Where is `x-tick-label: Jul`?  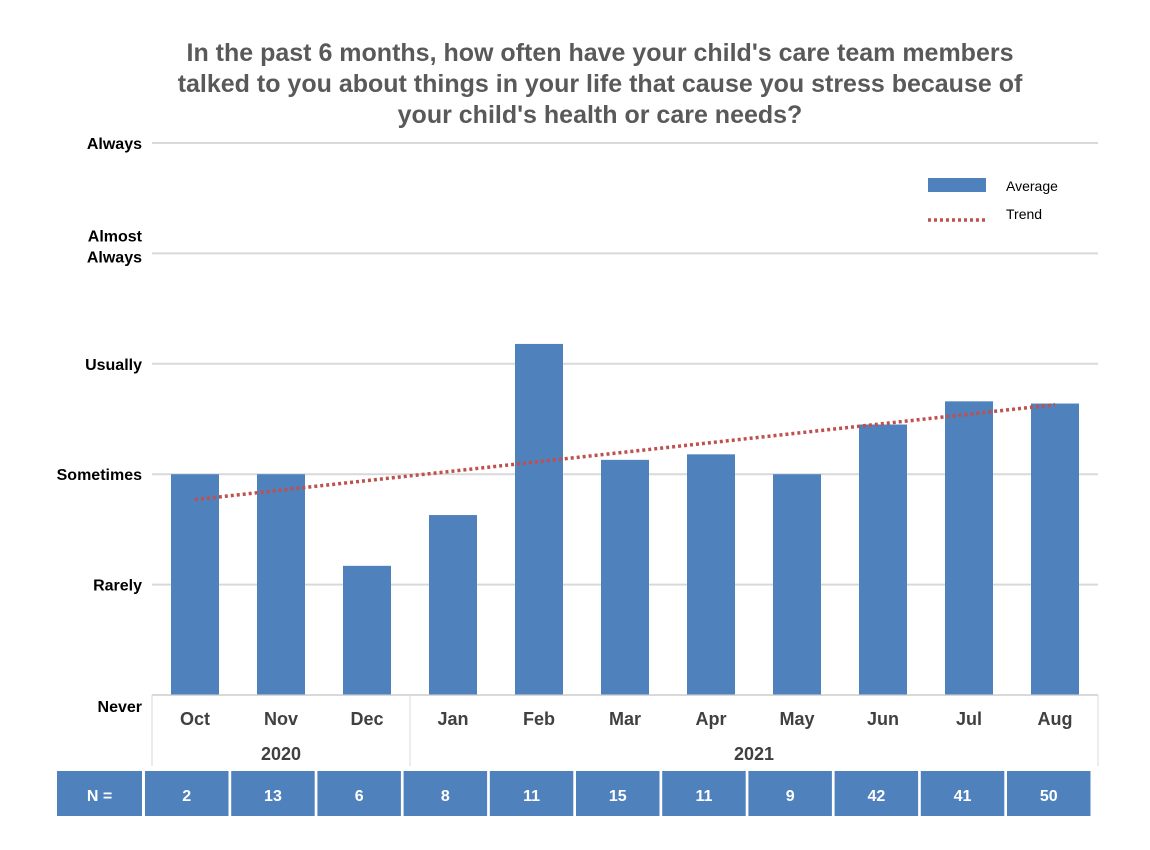 x-tick-label: Jul is located at coordinates (969, 719).